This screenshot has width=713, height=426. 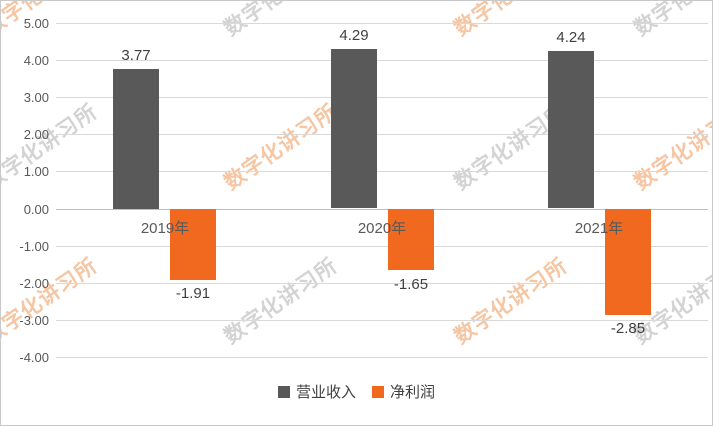 What do you see at coordinates (382, 228) in the screenshot?
I see `category-label: 2020年` at bounding box center [382, 228].